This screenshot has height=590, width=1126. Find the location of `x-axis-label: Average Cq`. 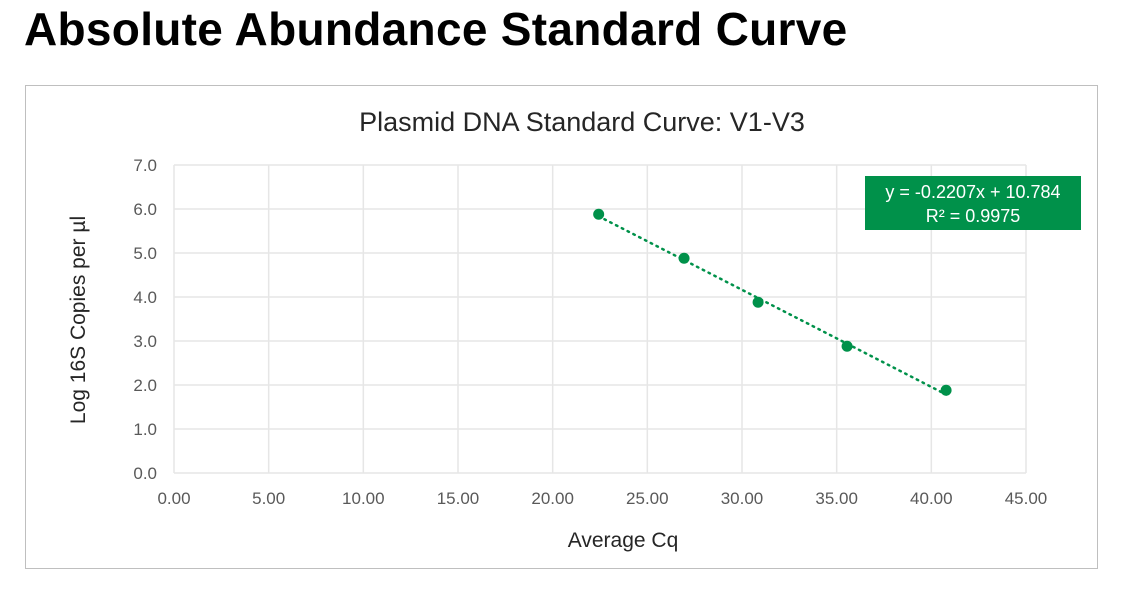

x-axis-label: Average Cq is located at coordinates (623, 540).